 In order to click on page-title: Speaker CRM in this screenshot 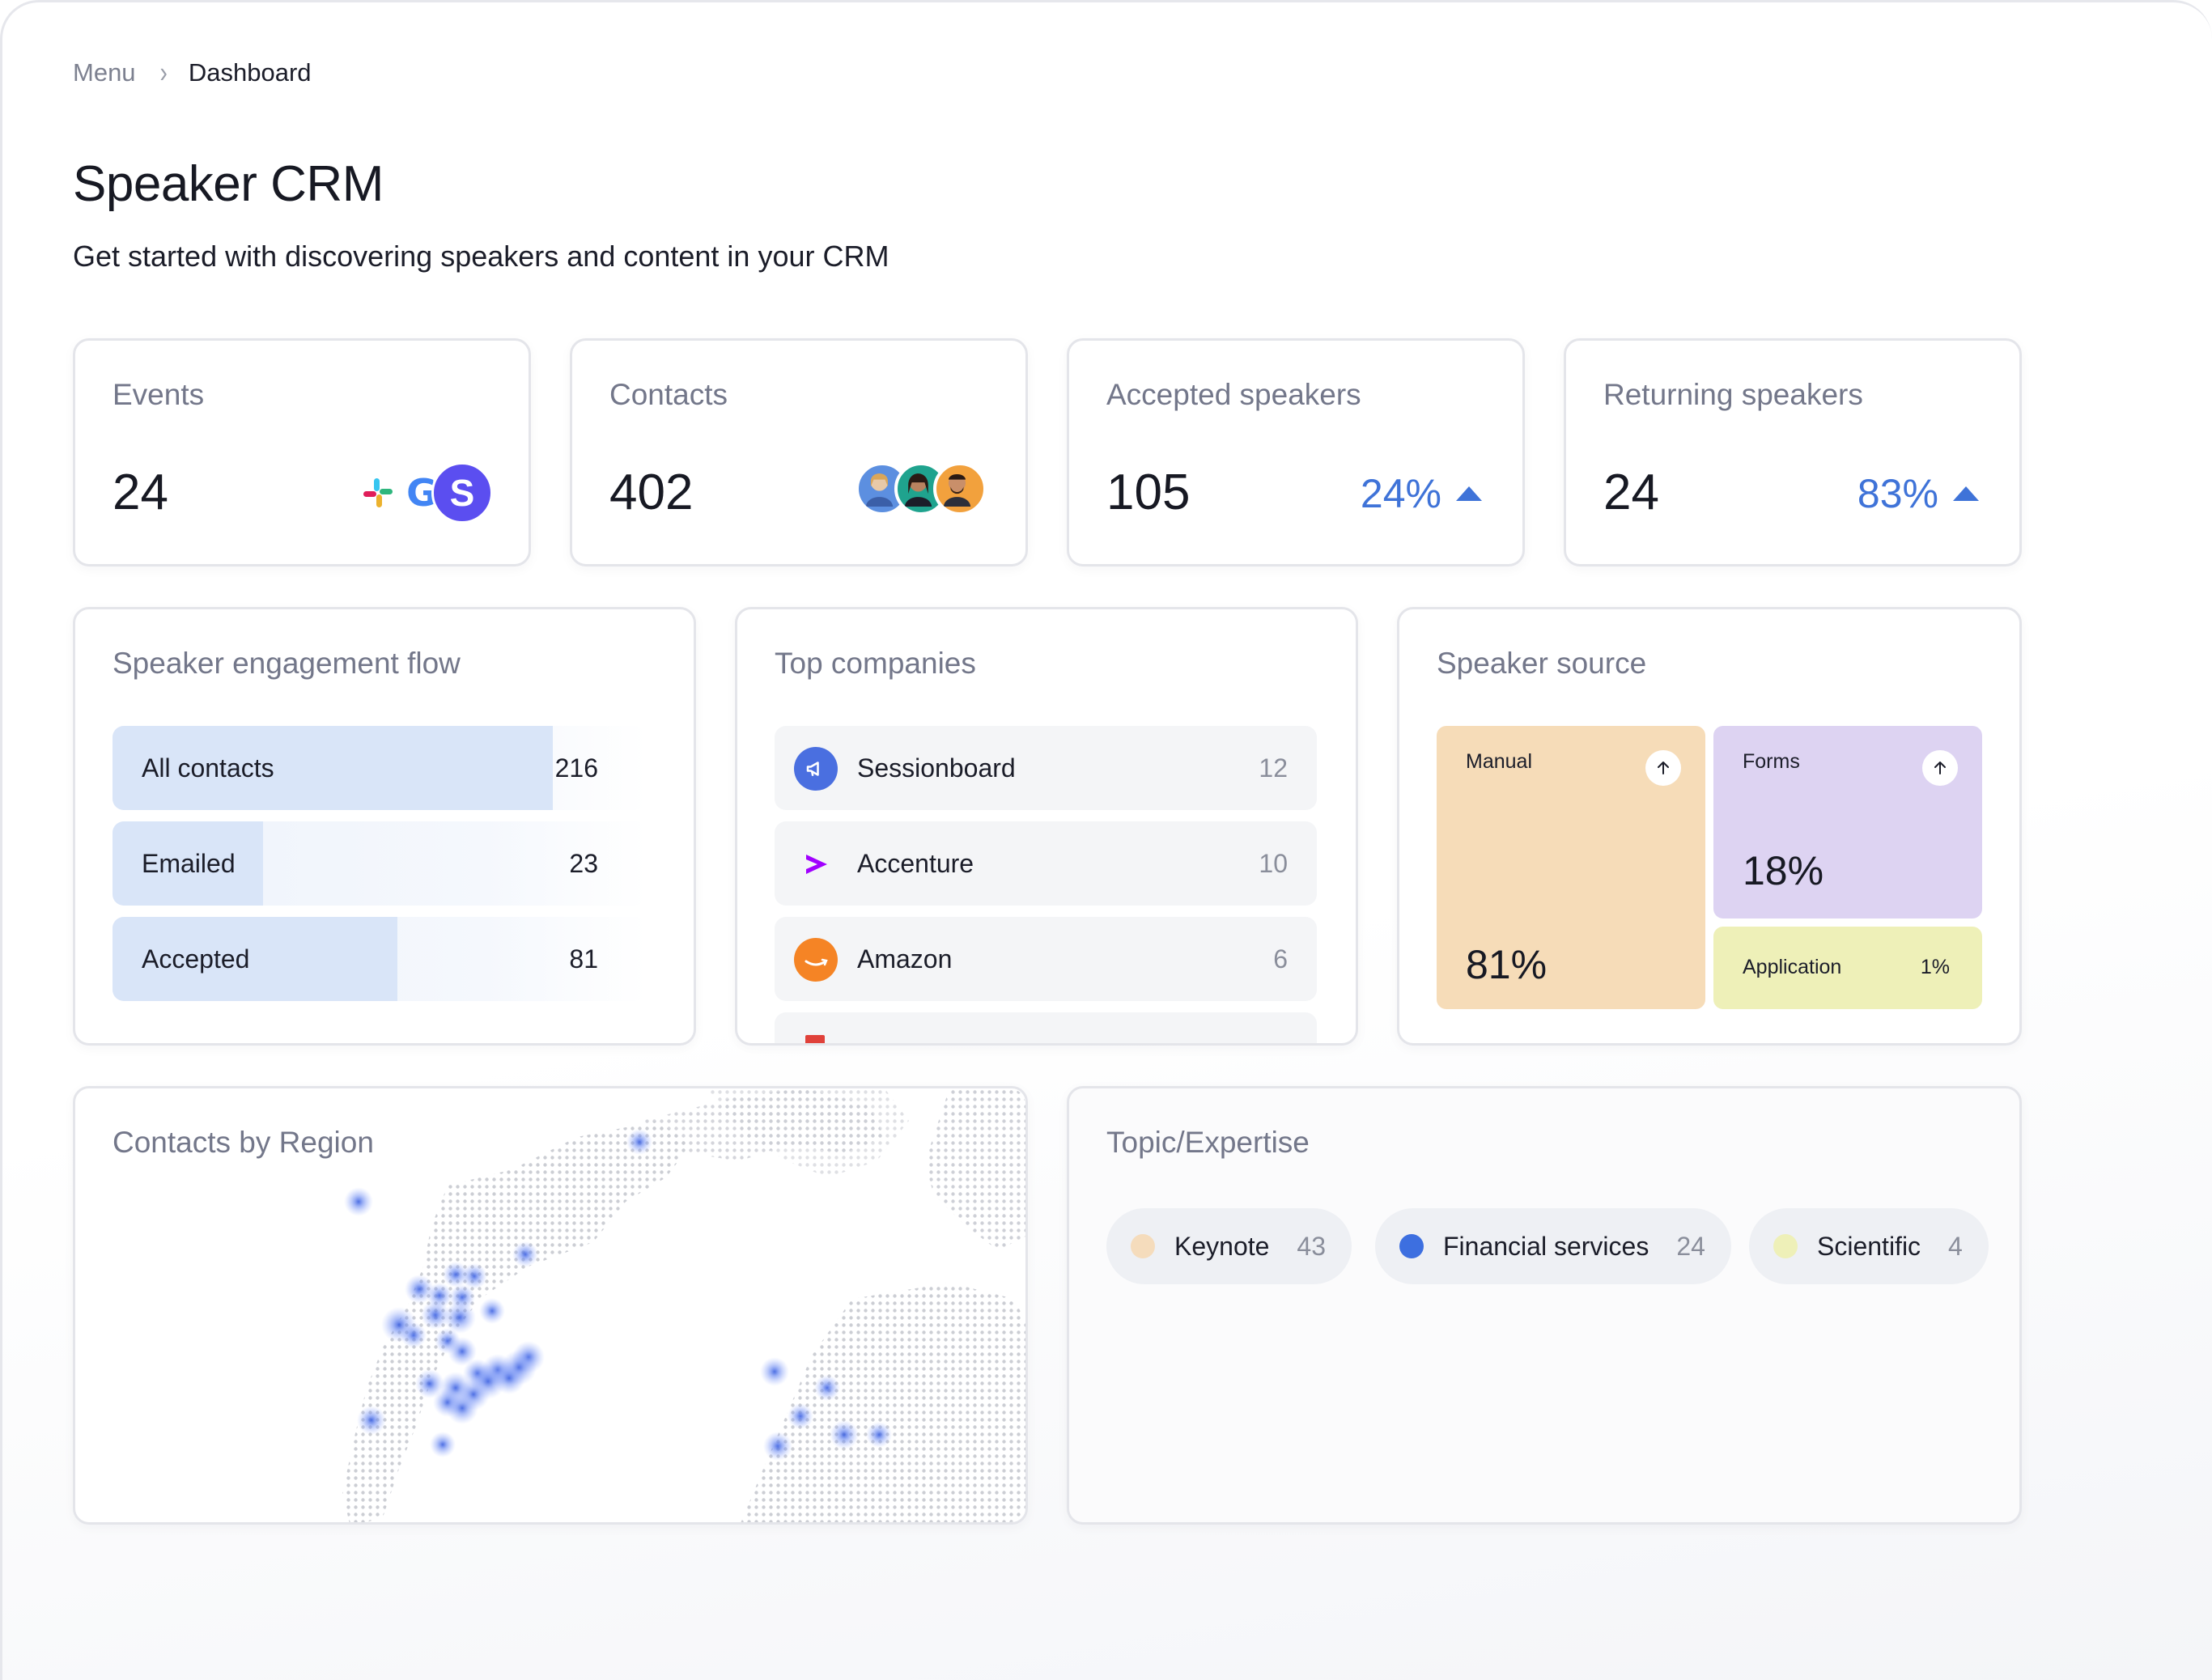, I will do `click(228, 184)`.